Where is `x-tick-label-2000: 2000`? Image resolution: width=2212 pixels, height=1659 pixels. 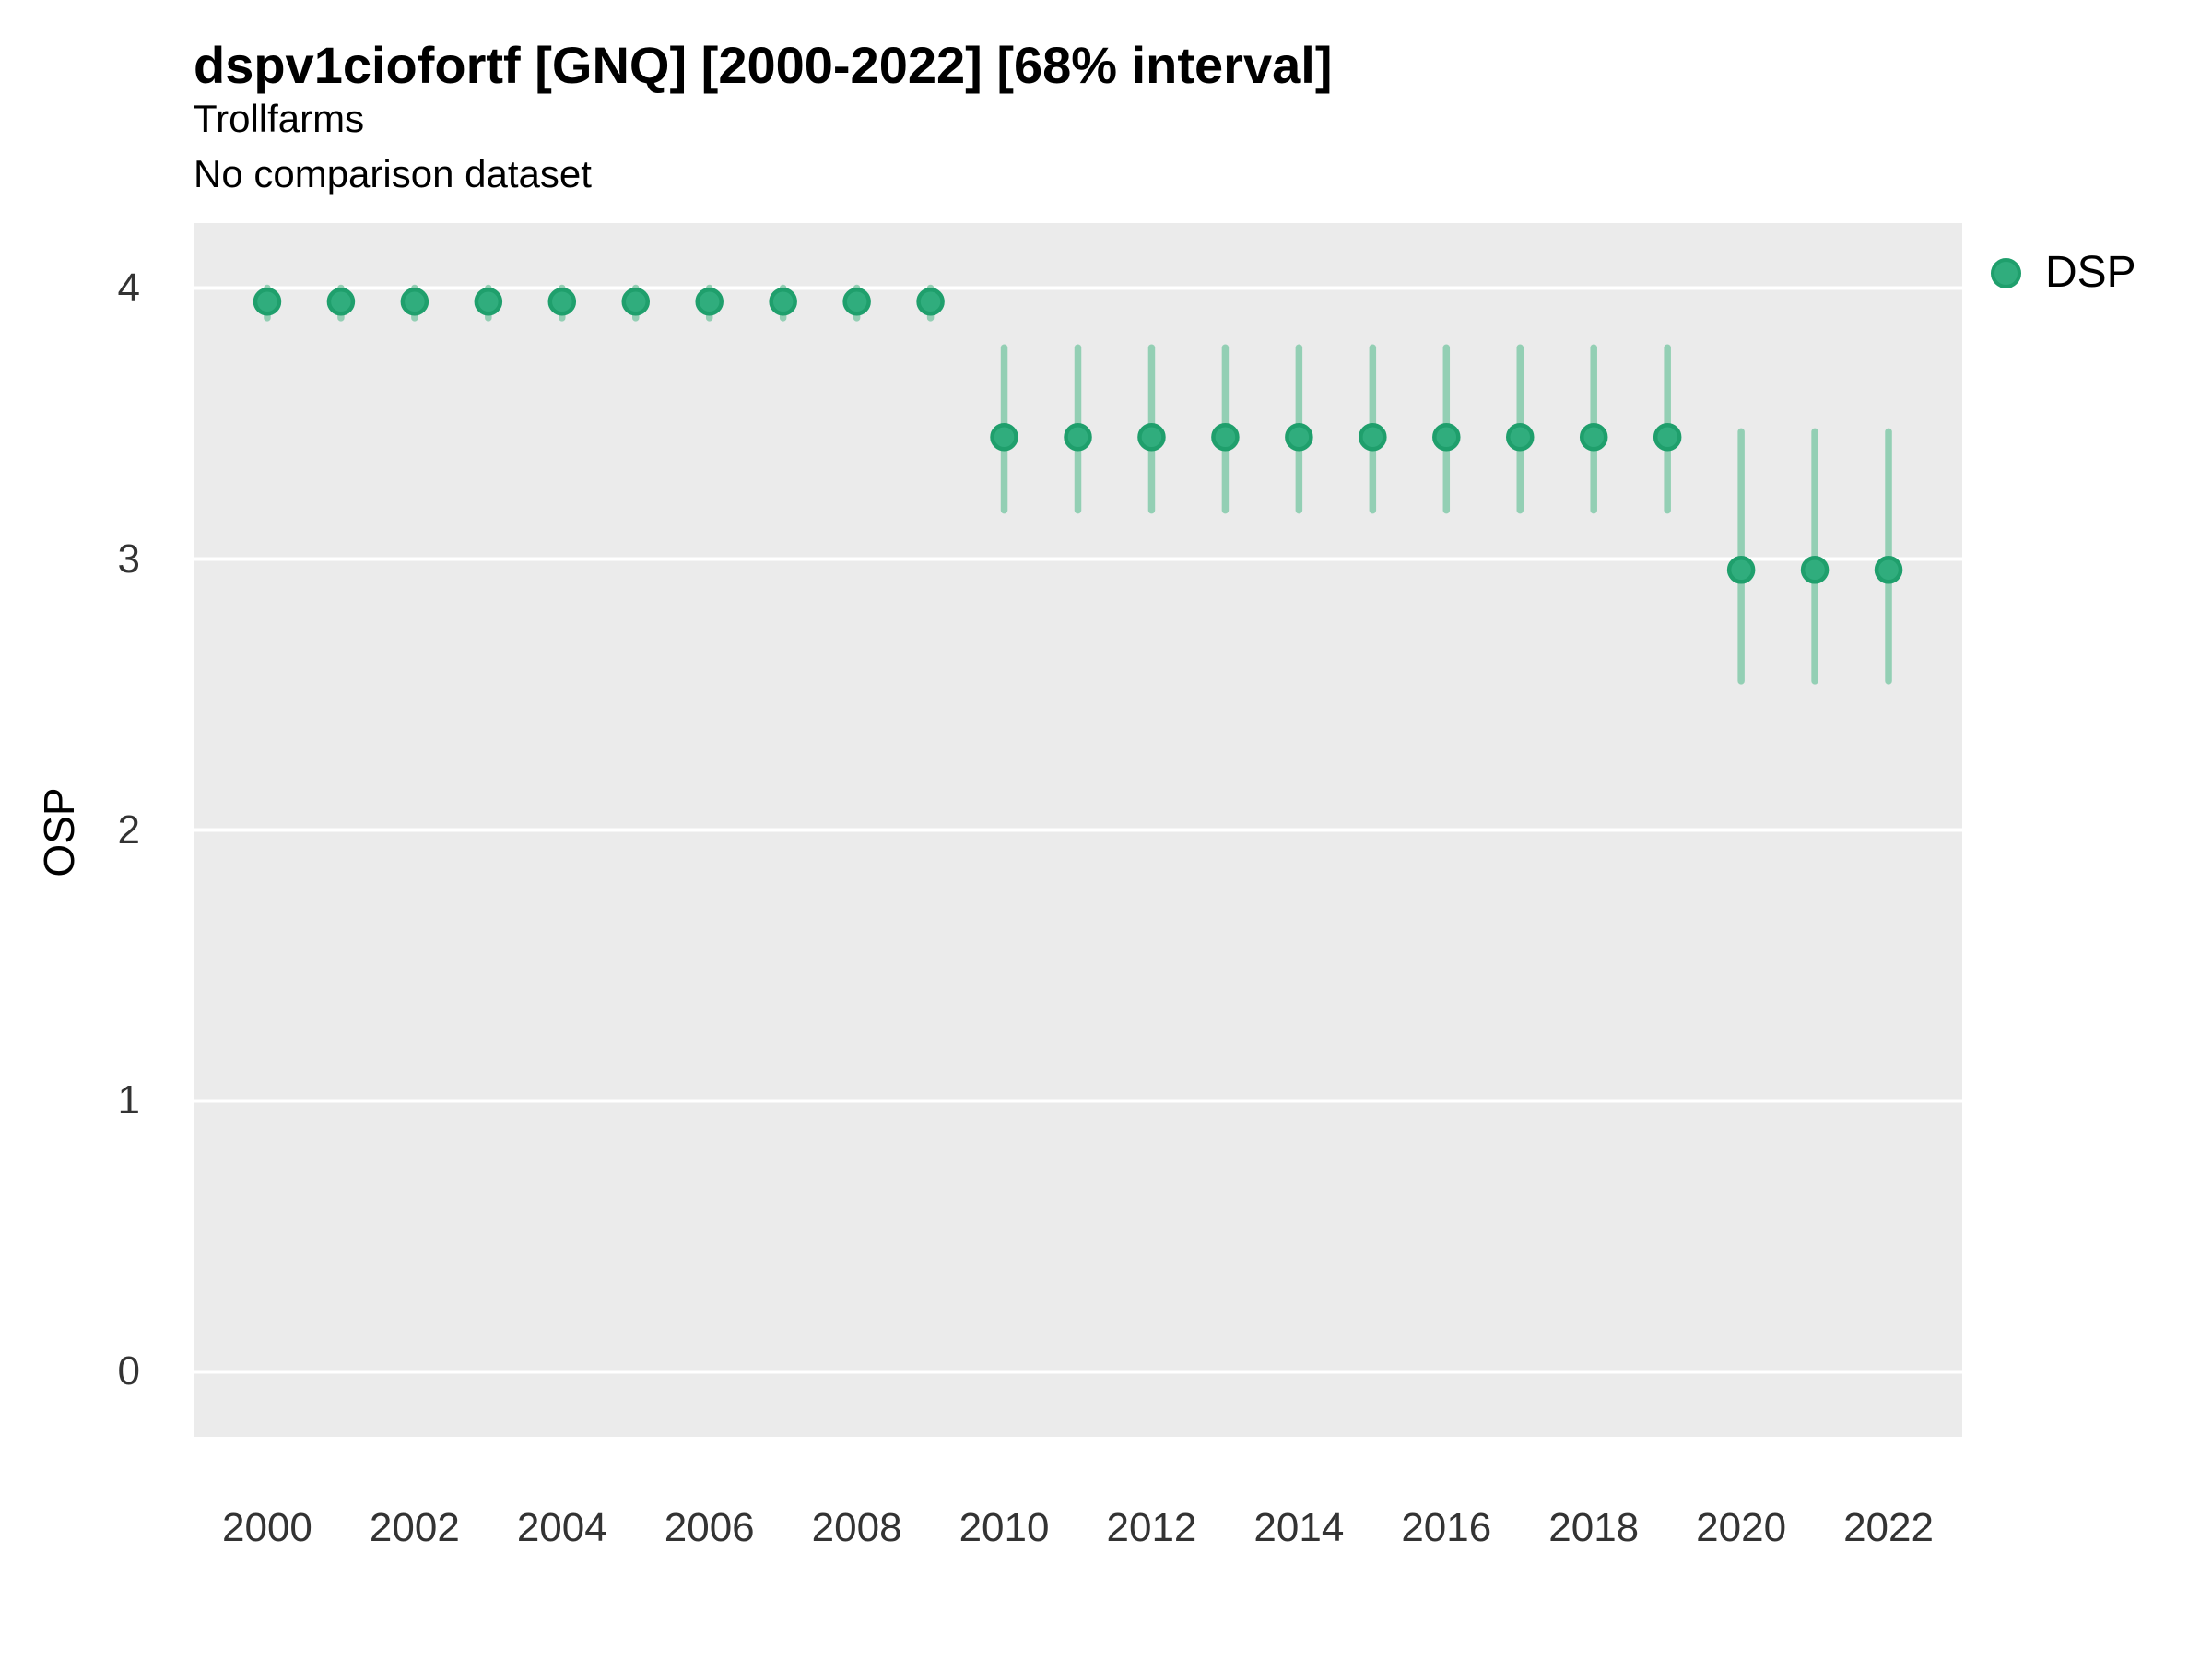
x-tick-label-2000: 2000 is located at coordinates (267, 1527).